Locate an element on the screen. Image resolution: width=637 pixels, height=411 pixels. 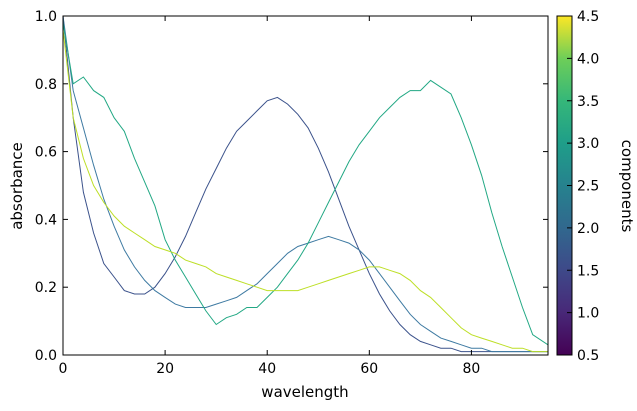
colorbar-tick-label: 0.5 is located at coordinates (588, 356).